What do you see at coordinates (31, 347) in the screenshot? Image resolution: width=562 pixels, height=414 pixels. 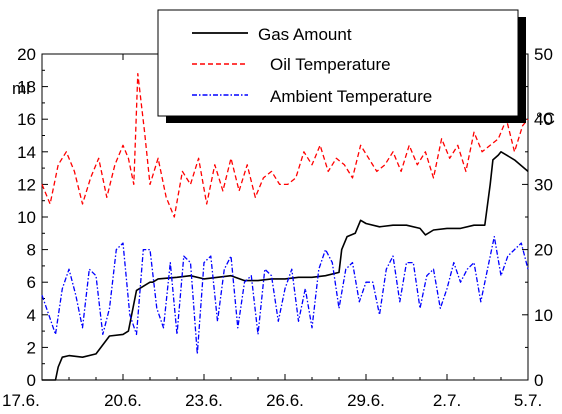 I see `y-left-tick-label: 2` at bounding box center [31, 347].